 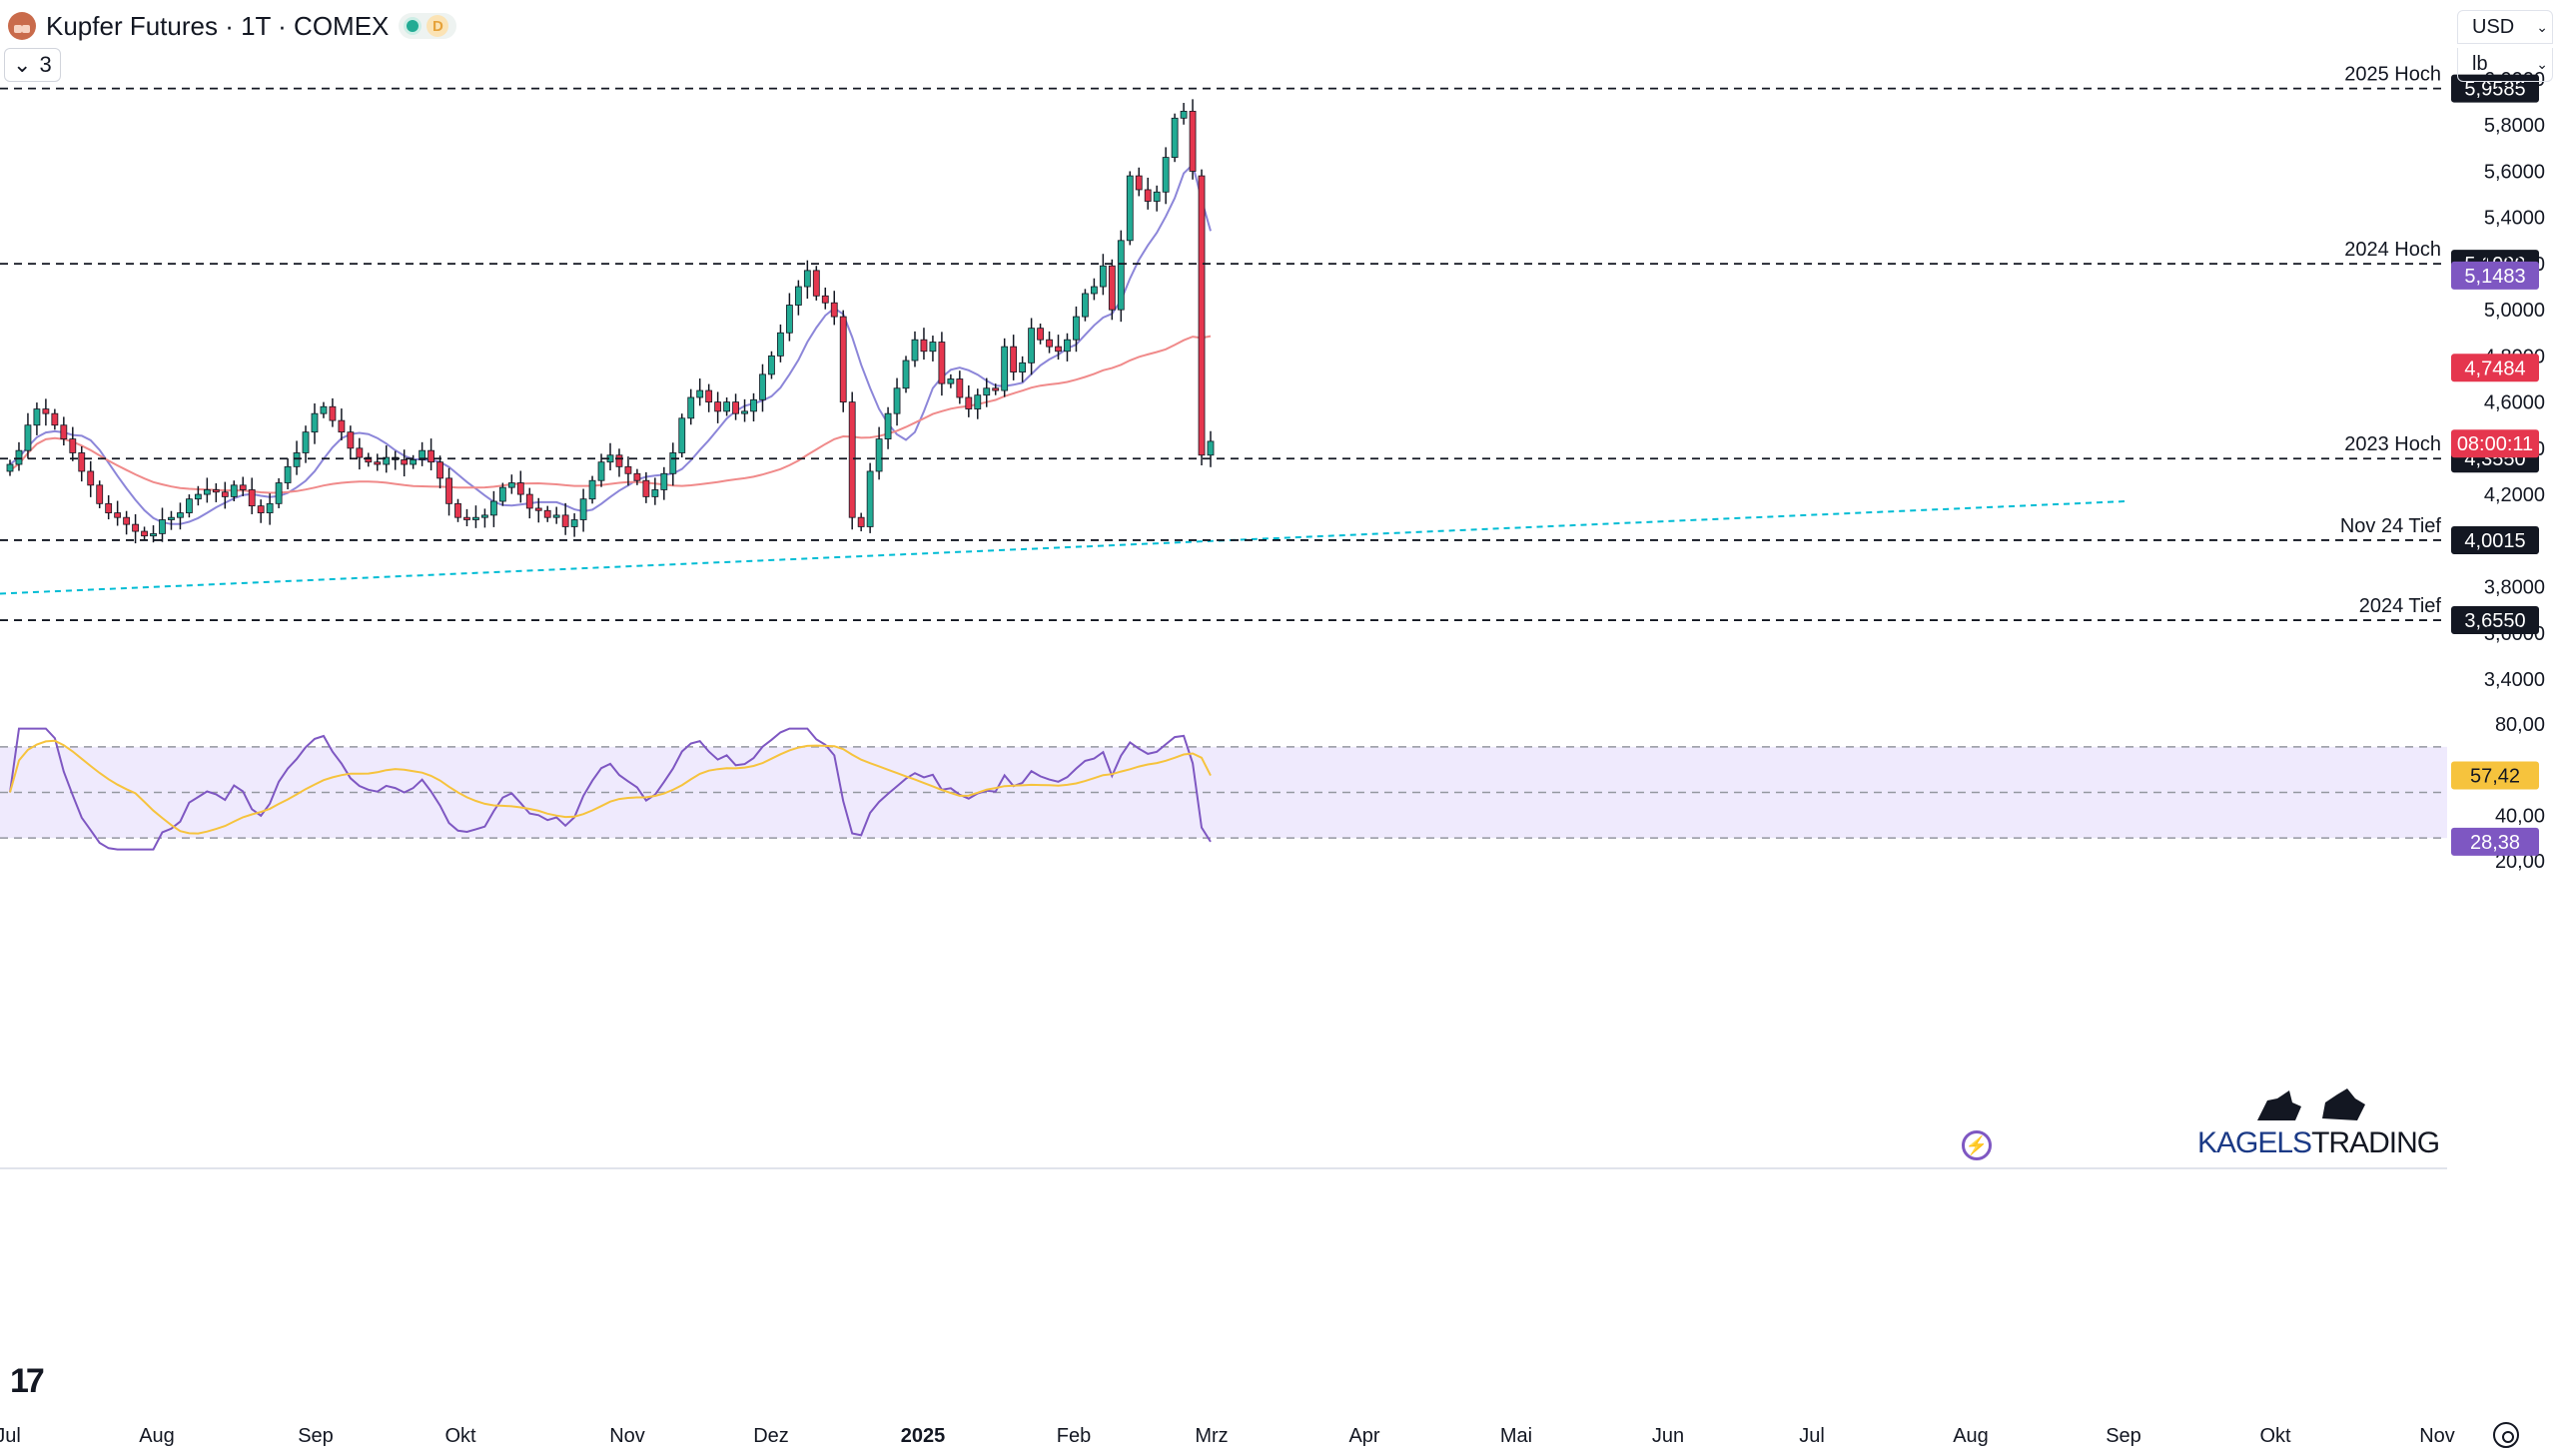 What do you see at coordinates (2400, 606) in the screenshot?
I see `level-label: 2024 Tief` at bounding box center [2400, 606].